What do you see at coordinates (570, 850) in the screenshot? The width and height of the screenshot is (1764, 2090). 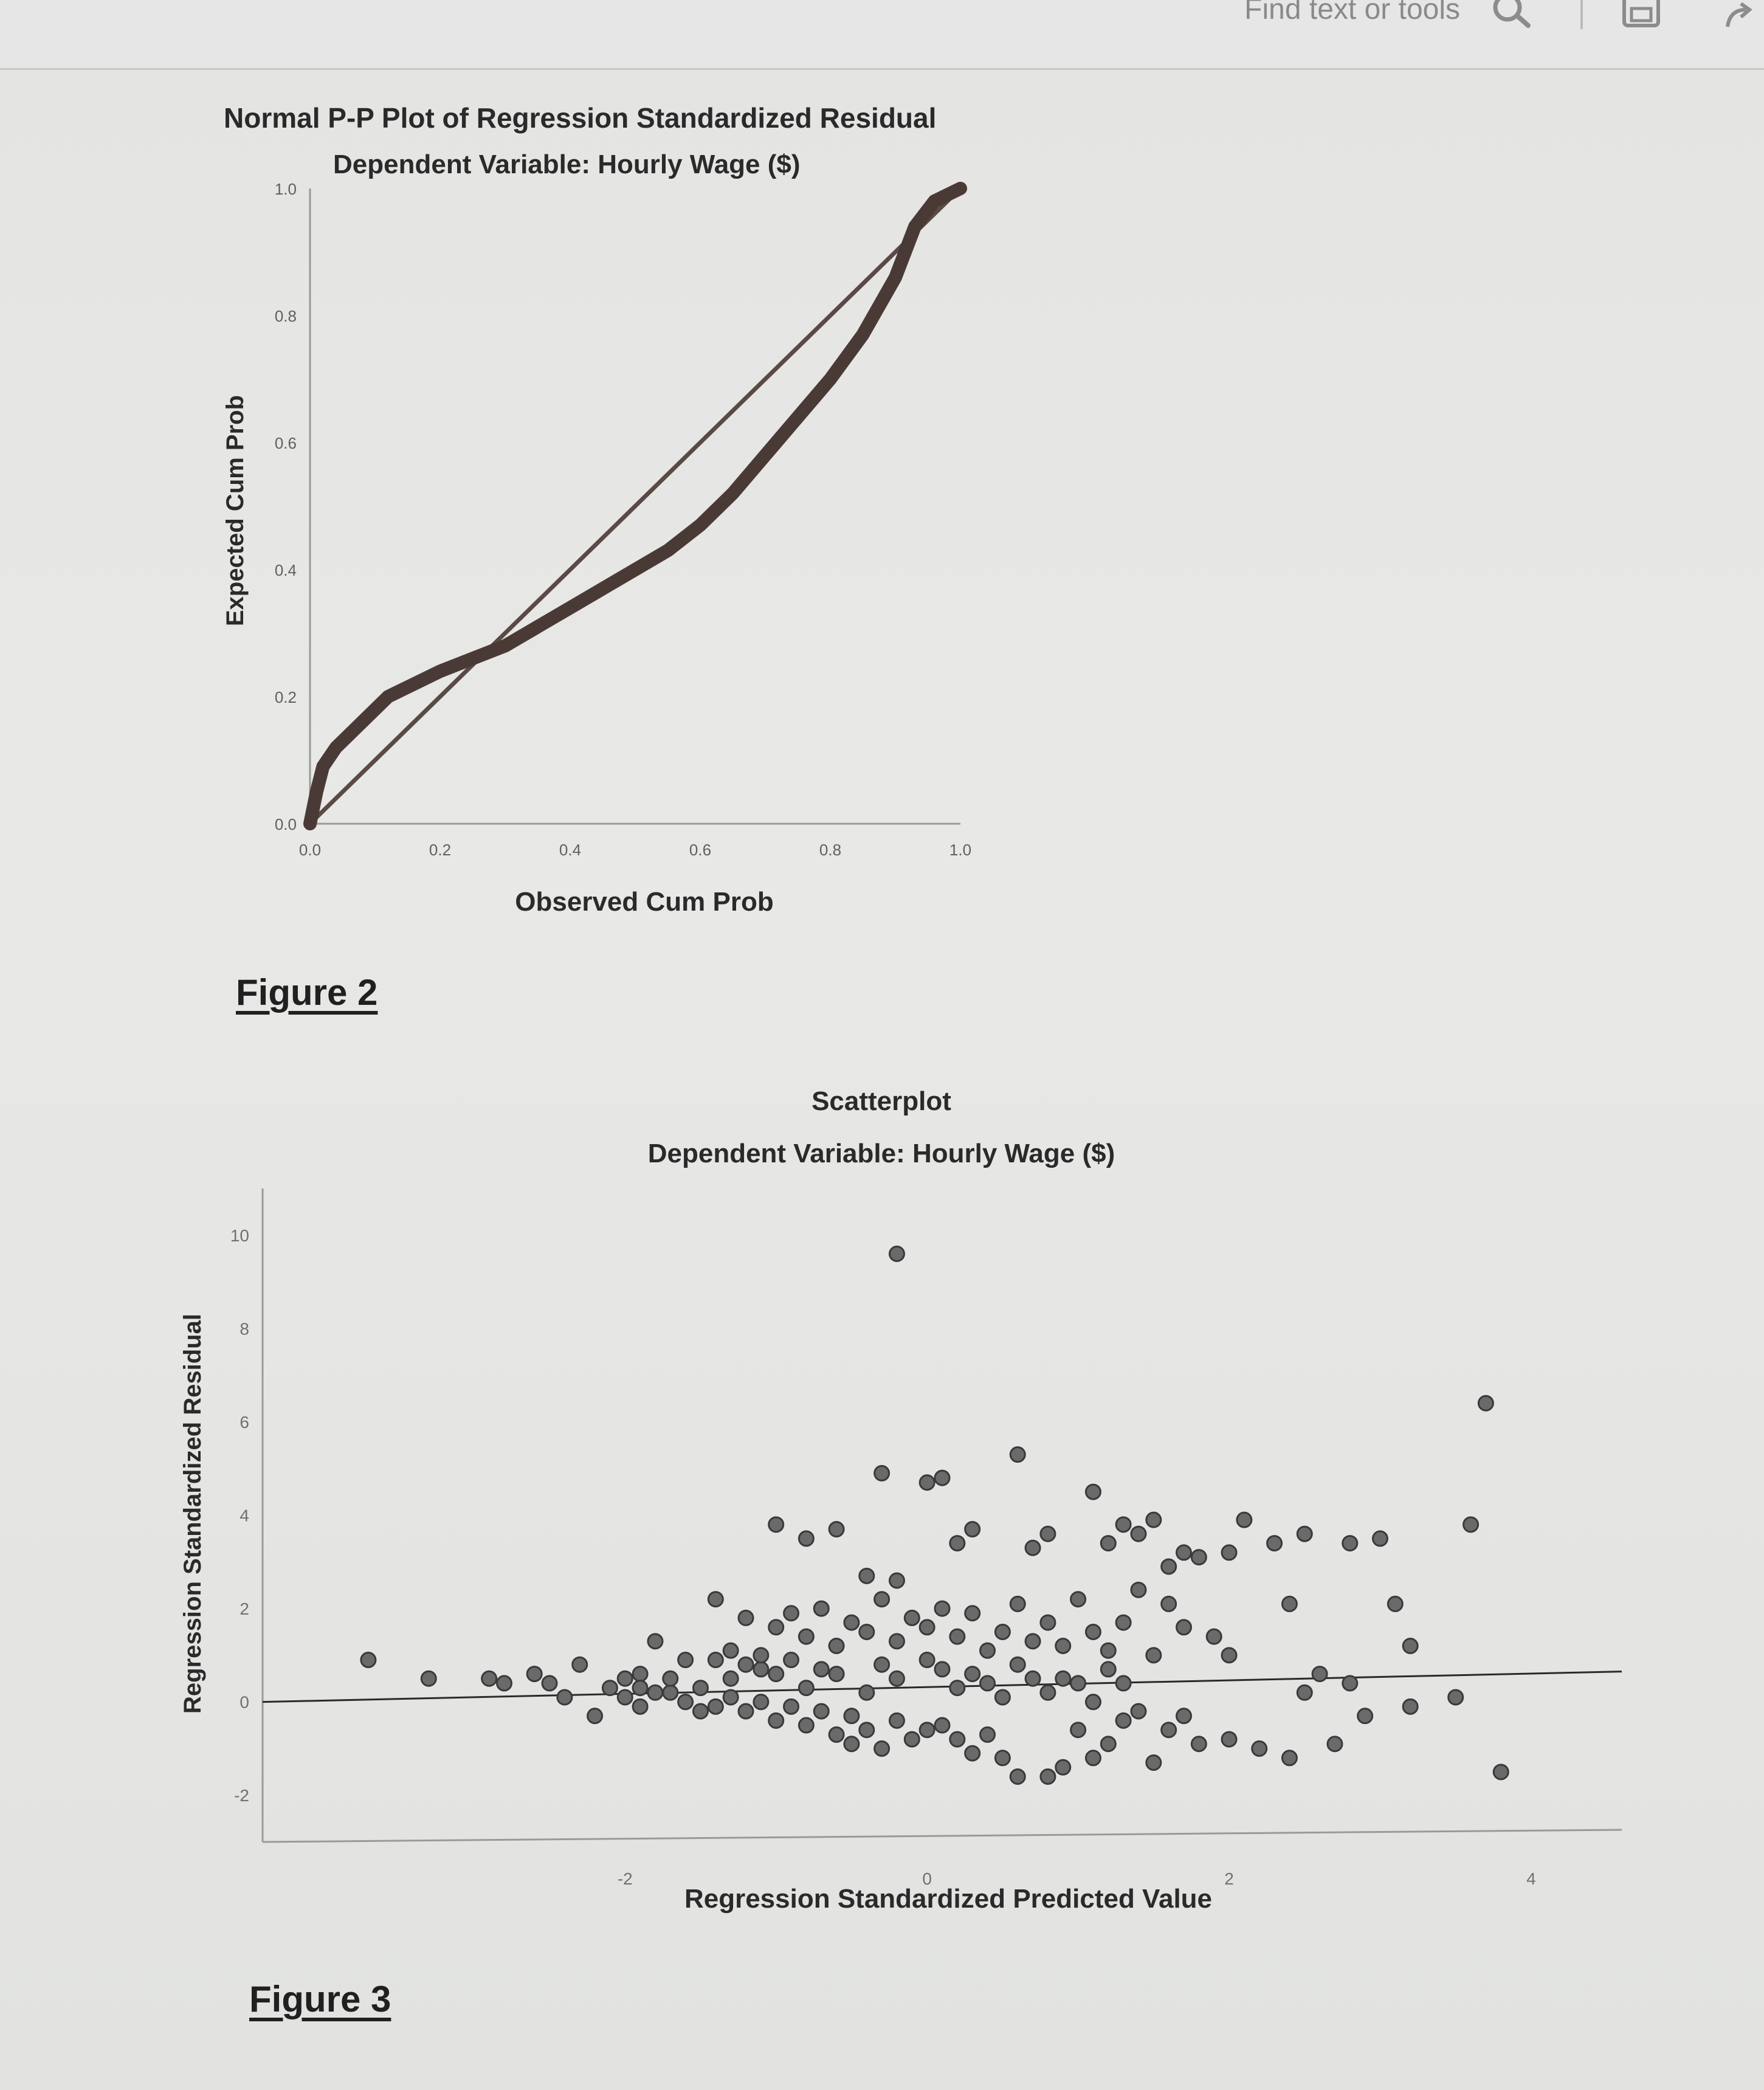 I see `pp-x-tick-label: 0.4` at bounding box center [570, 850].